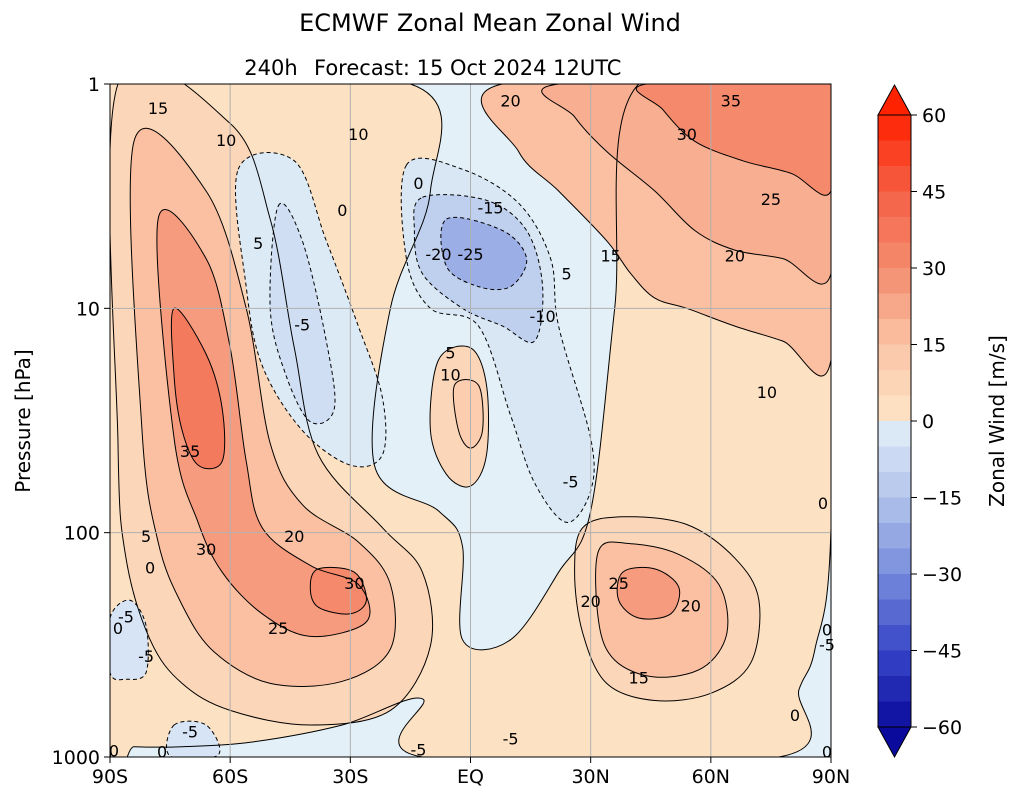 This screenshot has width=1018, height=804. What do you see at coordinates (928, 422) in the screenshot?
I see `colorbar-tick-label: 0` at bounding box center [928, 422].